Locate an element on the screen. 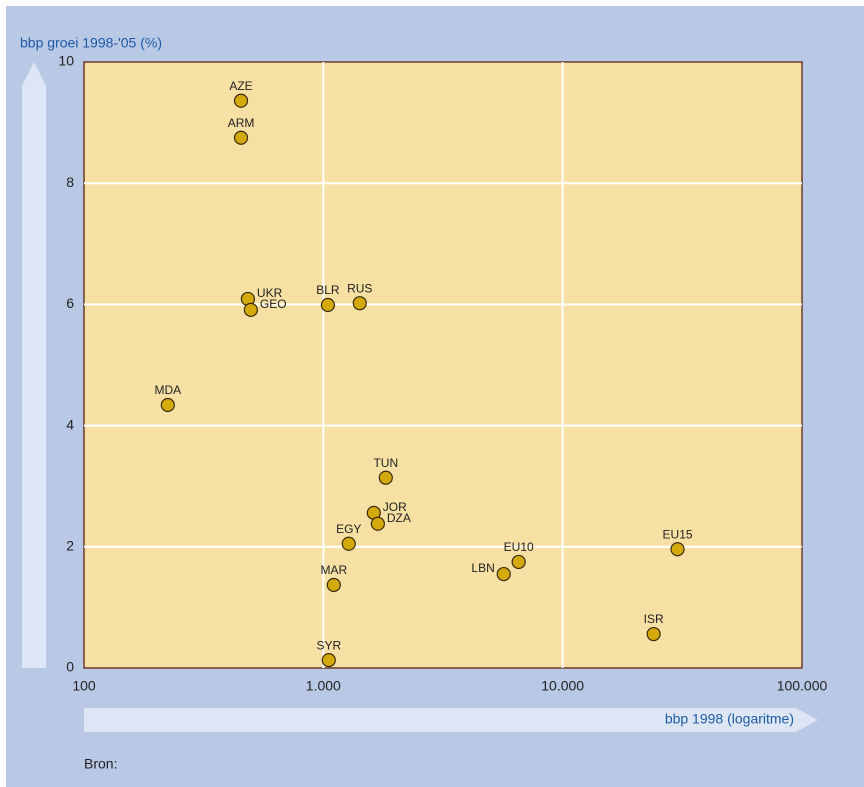 The height and width of the screenshot is (787, 864). x-tick-label: 10.000 is located at coordinates (562, 686).